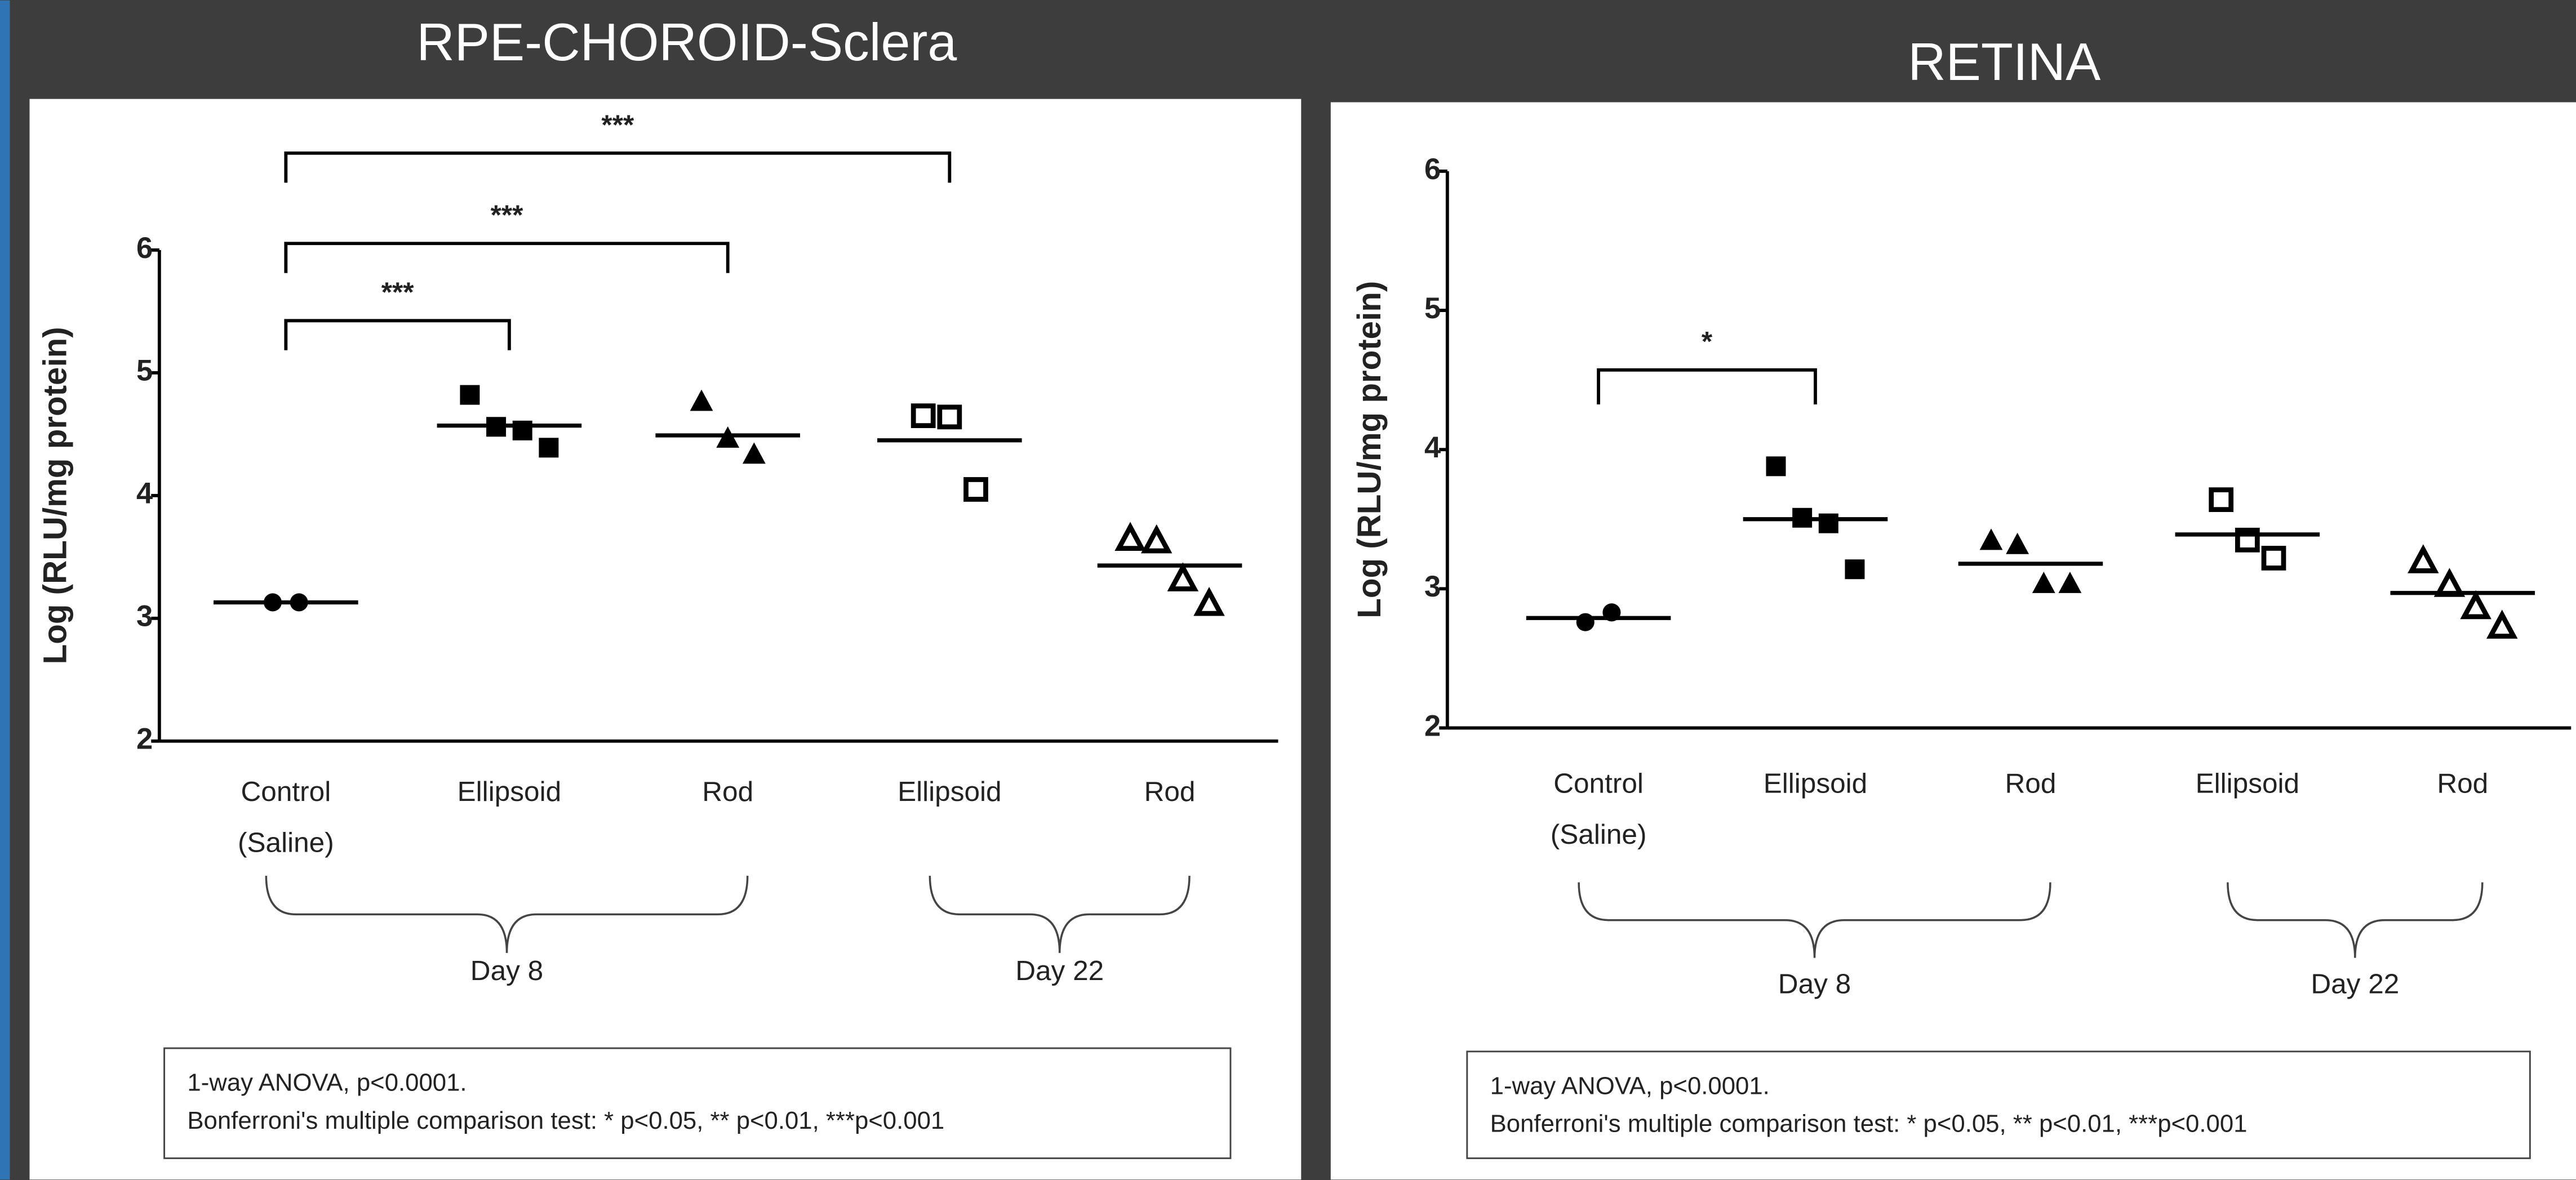 This screenshot has height=1180, width=2576. I want to click on chart-title: RPE-CHOROID-Sclera, so click(687, 42).